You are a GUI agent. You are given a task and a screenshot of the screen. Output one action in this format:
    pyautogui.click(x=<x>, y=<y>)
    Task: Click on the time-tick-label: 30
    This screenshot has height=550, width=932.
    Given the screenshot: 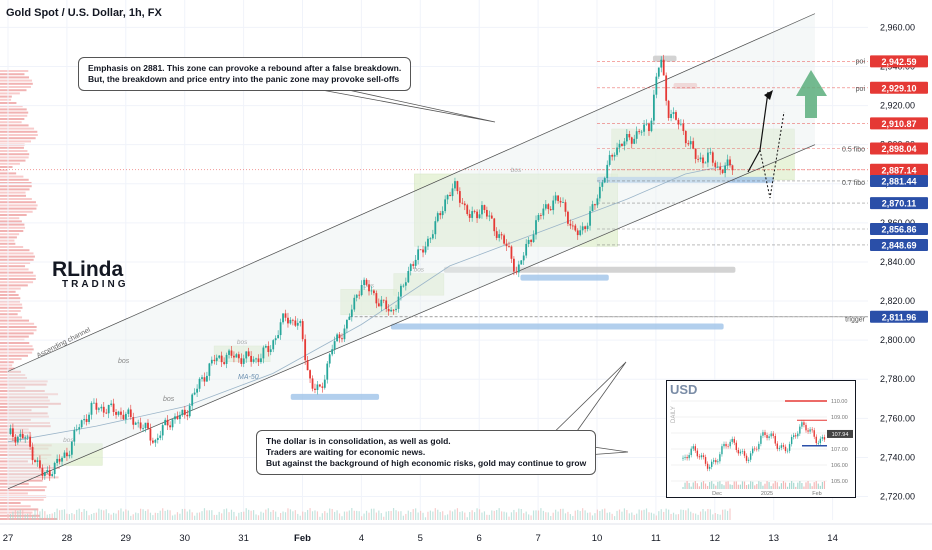 What is the action you would take?
    pyautogui.click(x=184, y=538)
    